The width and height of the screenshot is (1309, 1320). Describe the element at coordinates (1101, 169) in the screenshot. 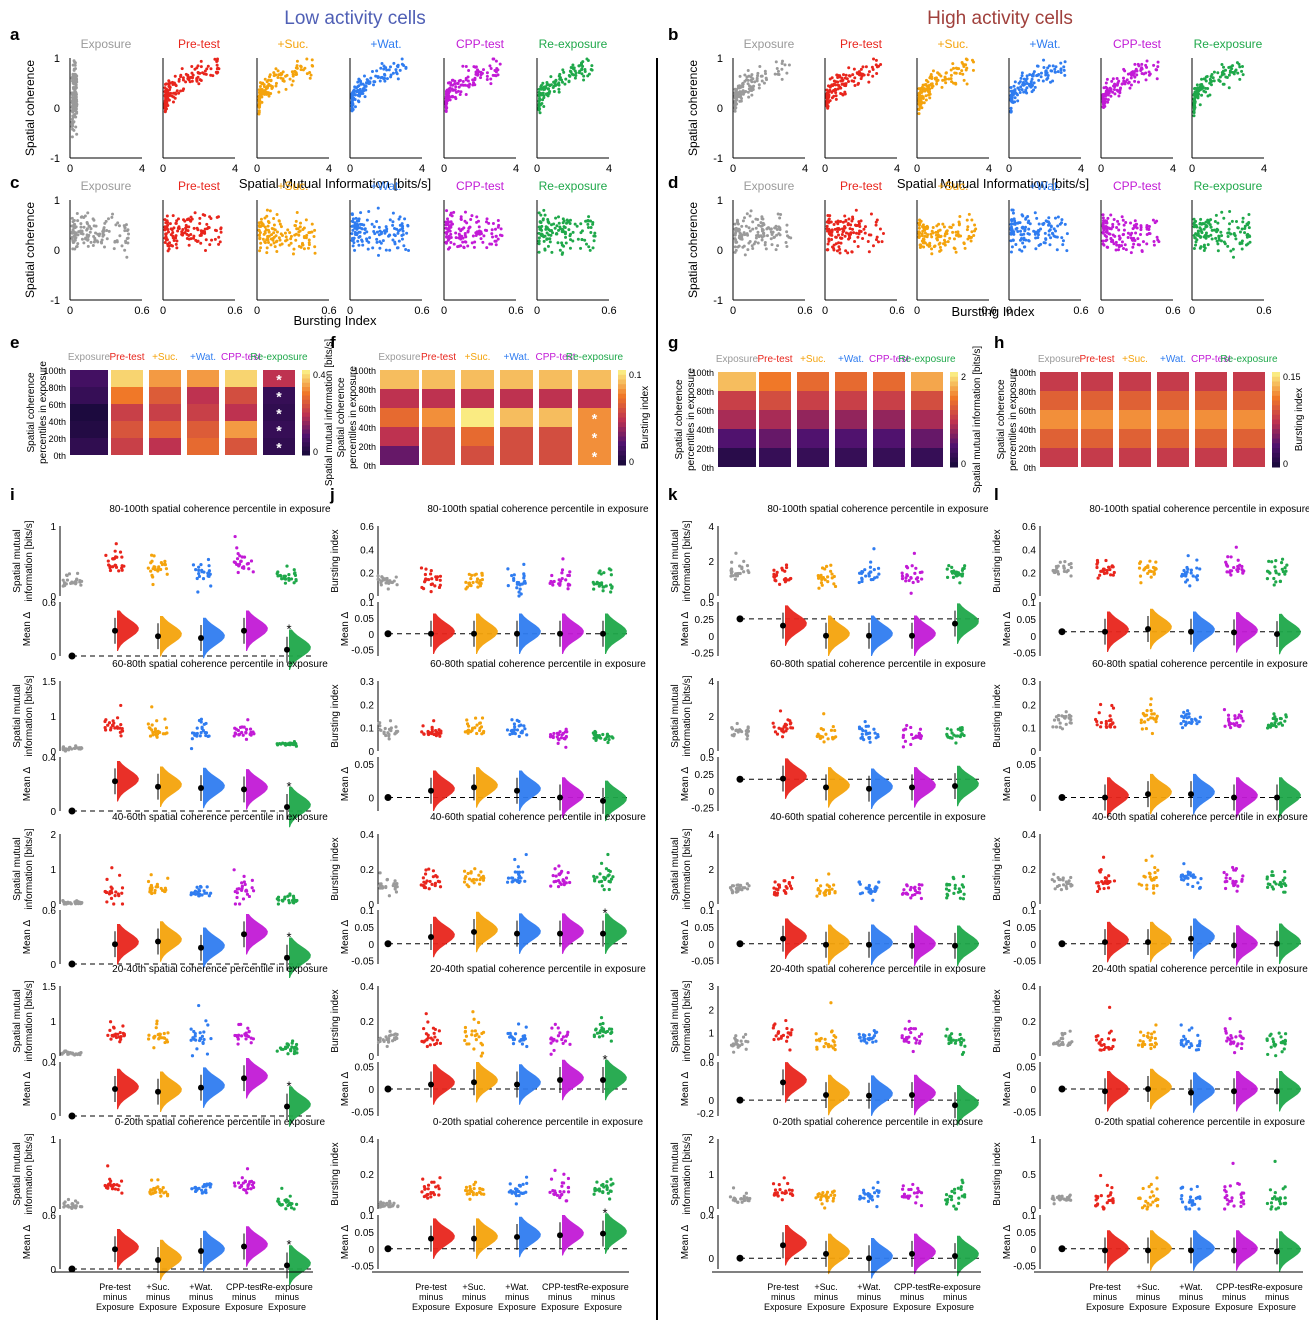

I see `x-tick-label: 0` at that location.